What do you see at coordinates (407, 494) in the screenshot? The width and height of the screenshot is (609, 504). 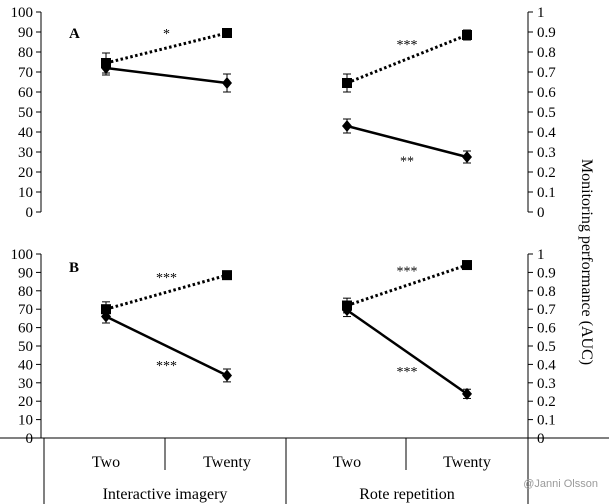 I see `x-group-label: Rote repetition` at bounding box center [407, 494].